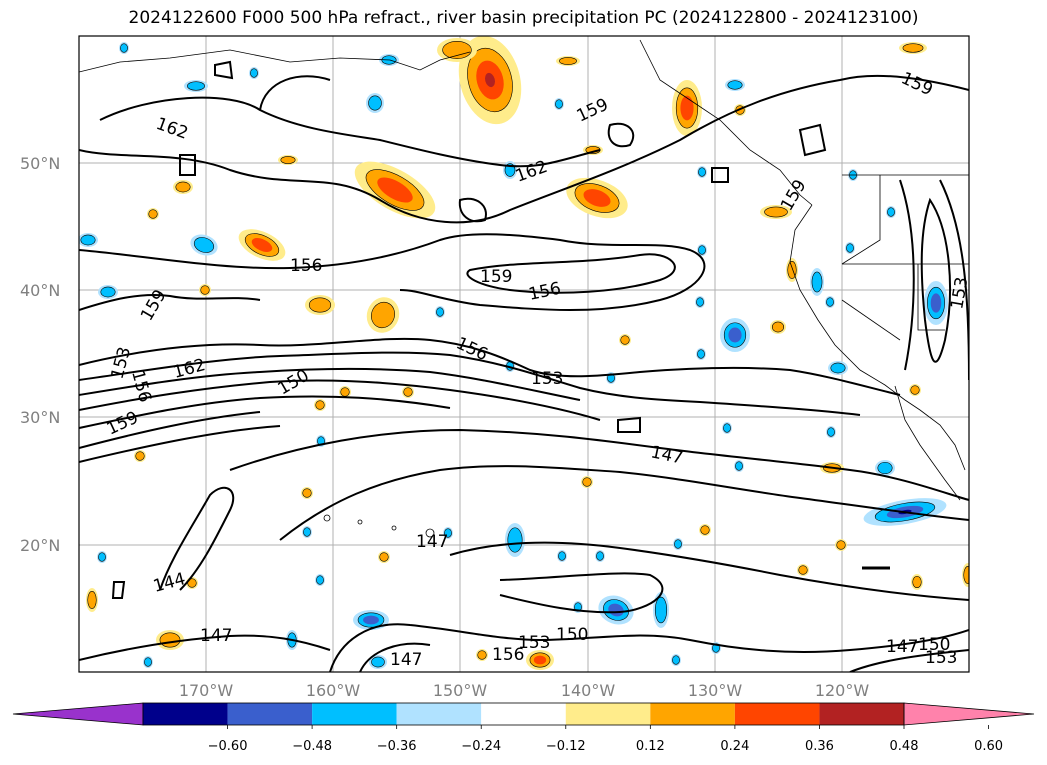 This screenshot has width=1047, height=765. Describe the element at coordinates (206, 690) in the screenshot. I see `lon-label: 170°W` at that location.